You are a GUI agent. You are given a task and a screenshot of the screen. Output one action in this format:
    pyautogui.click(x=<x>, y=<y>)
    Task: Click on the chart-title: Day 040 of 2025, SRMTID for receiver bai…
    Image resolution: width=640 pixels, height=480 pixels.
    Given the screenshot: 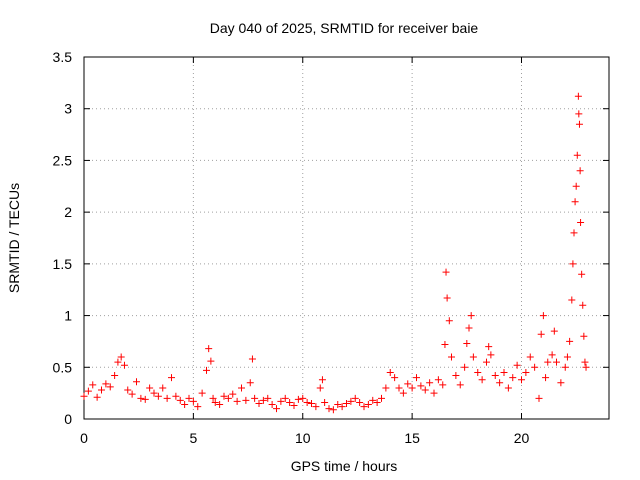 What is the action you would take?
    pyautogui.click(x=344, y=28)
    